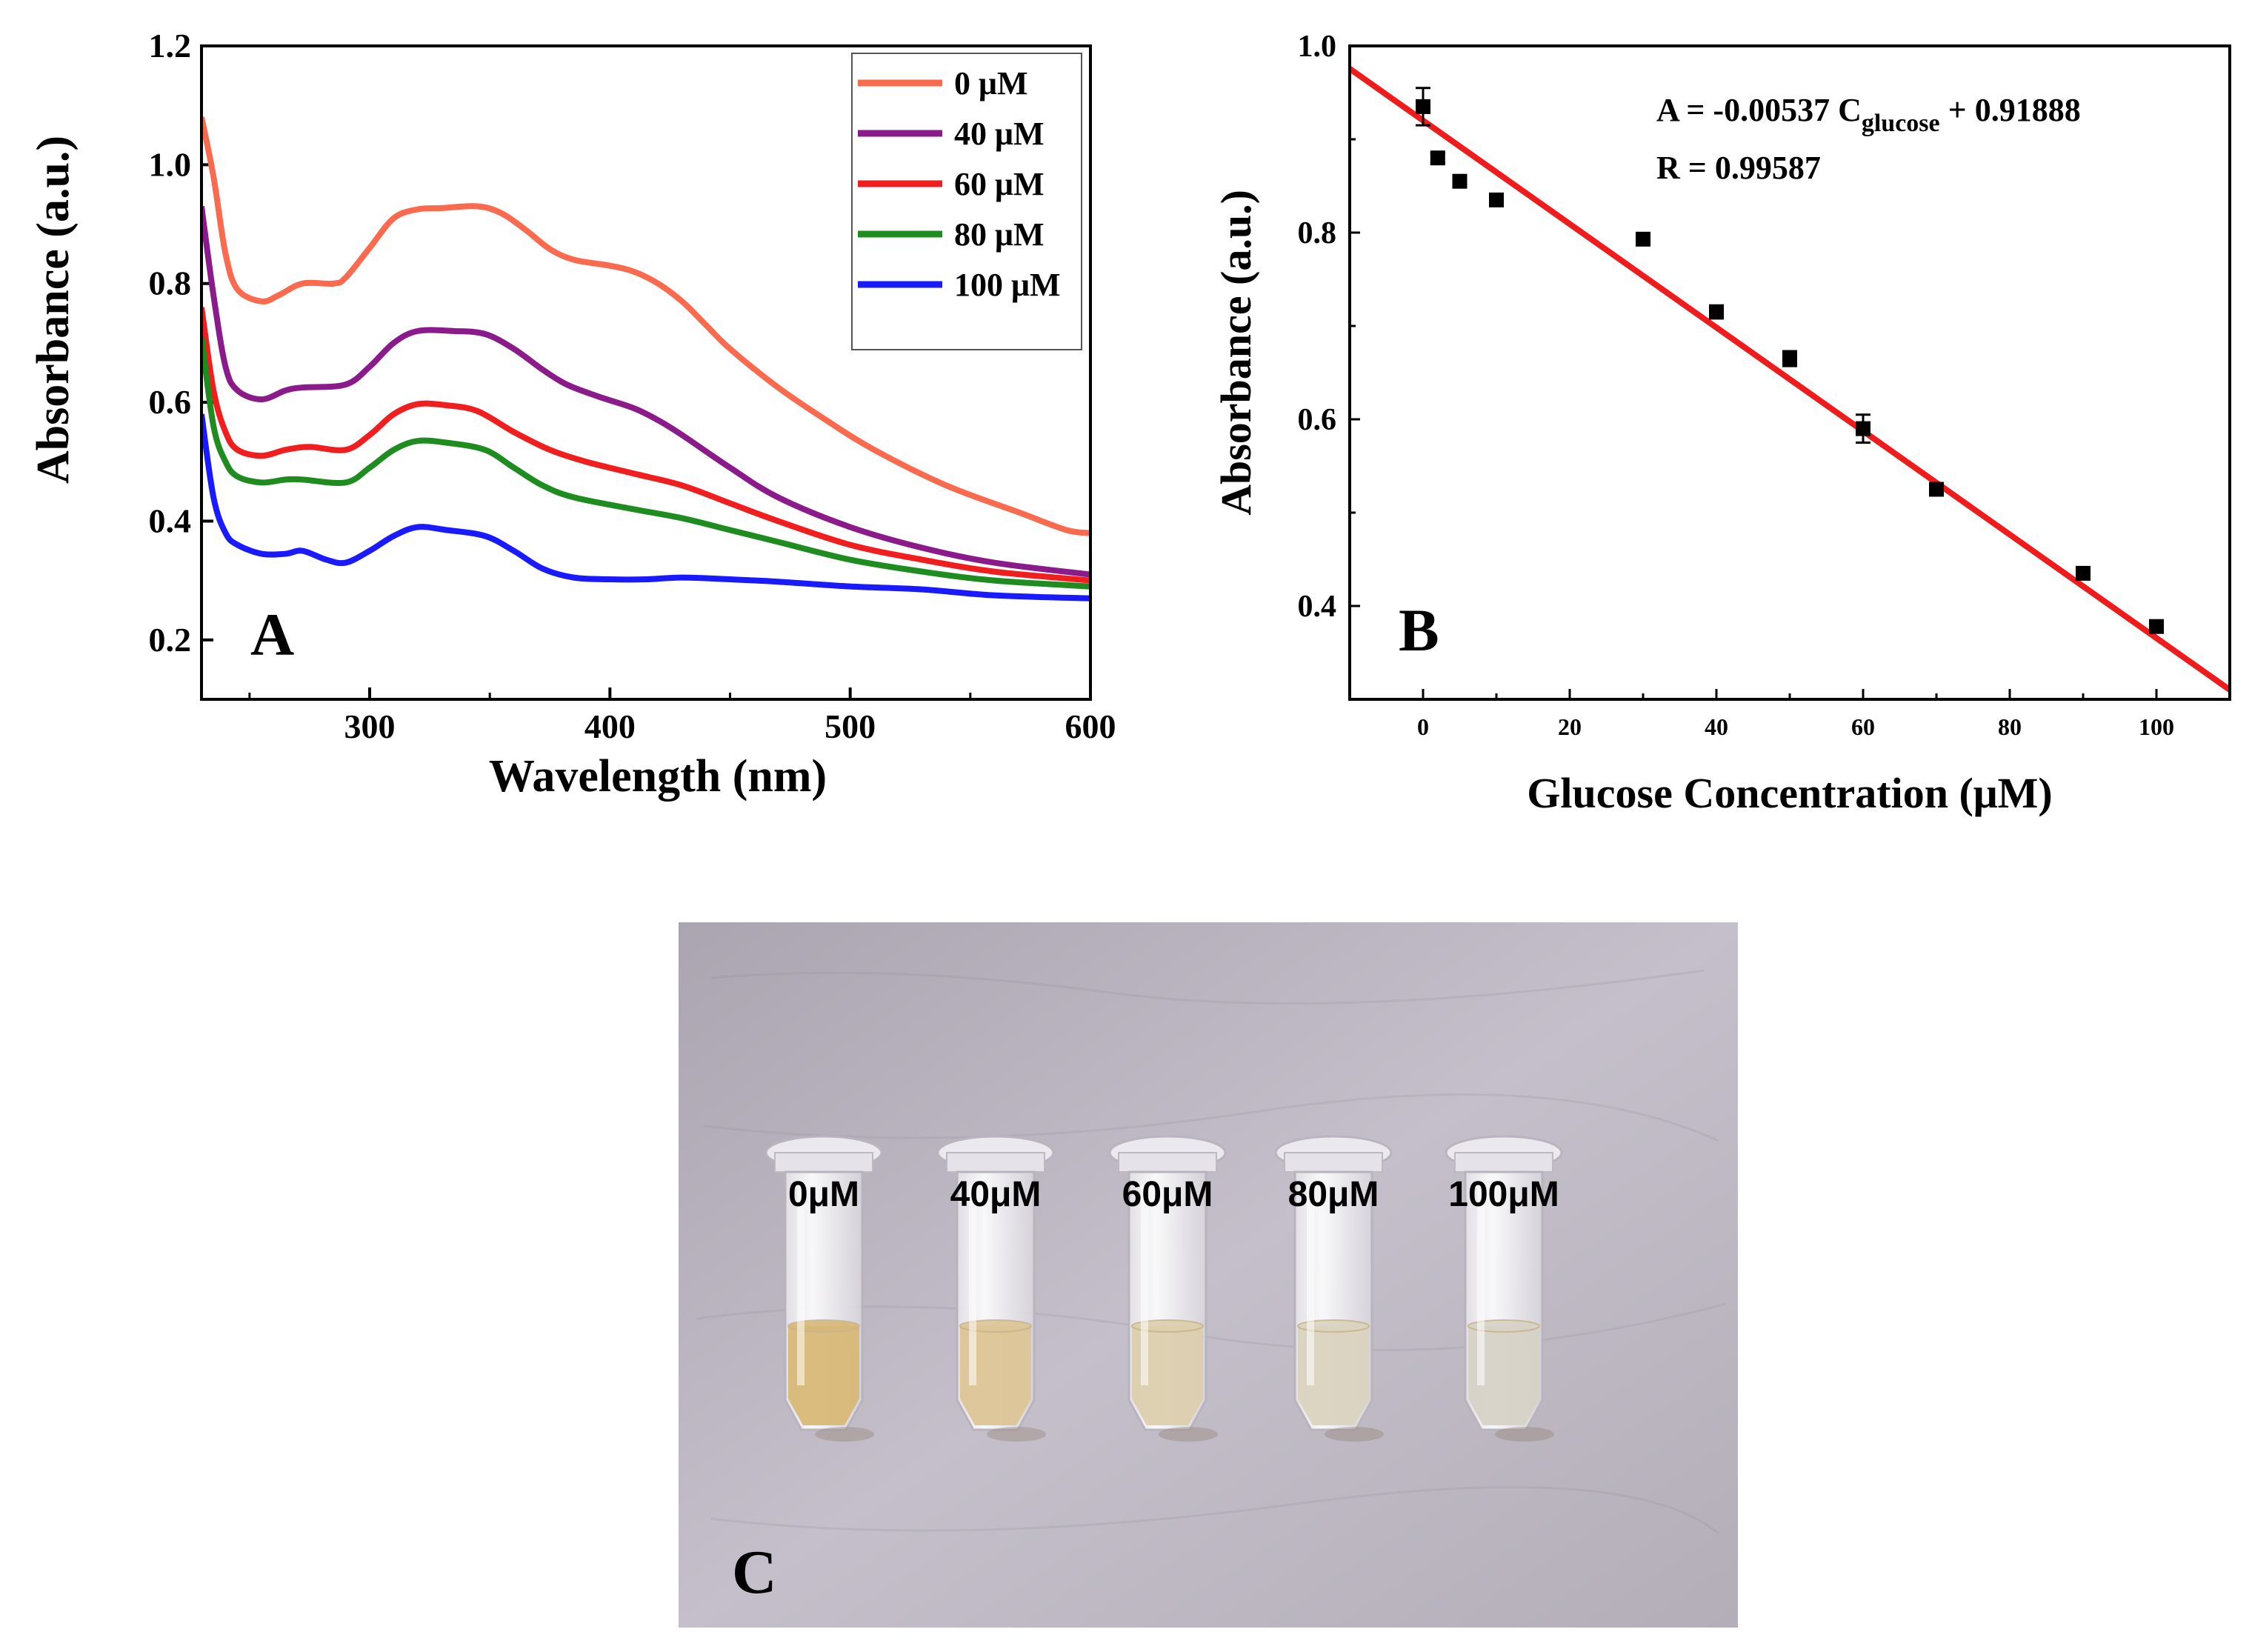  What do you see at coordinates (1759, 110) in the screenshot?
I see `panel-b-equation-prefix: A = -0.00537 C` at bounding box center [1759, 110].